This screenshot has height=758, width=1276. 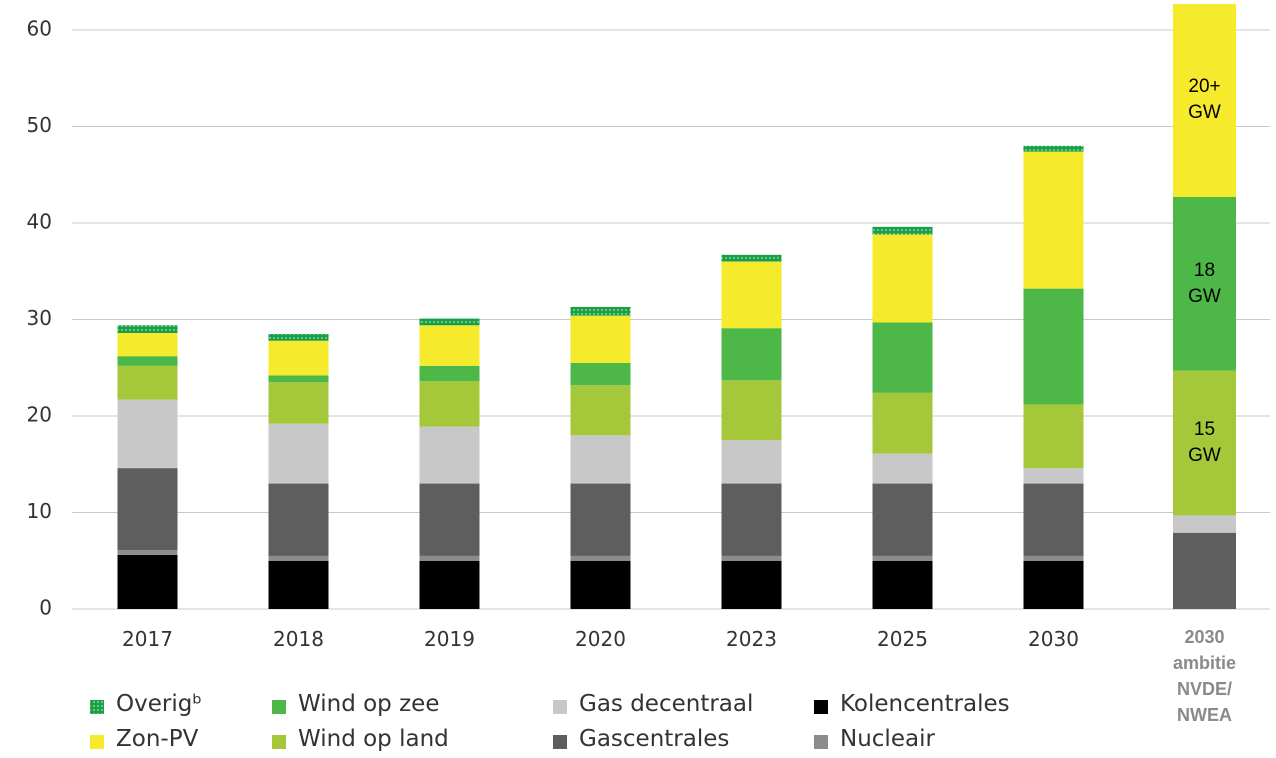 What do you see at coordinates (39, 222) in the screenshot?
I see `y-tick-label: 40` at bounding box center [39, 222].